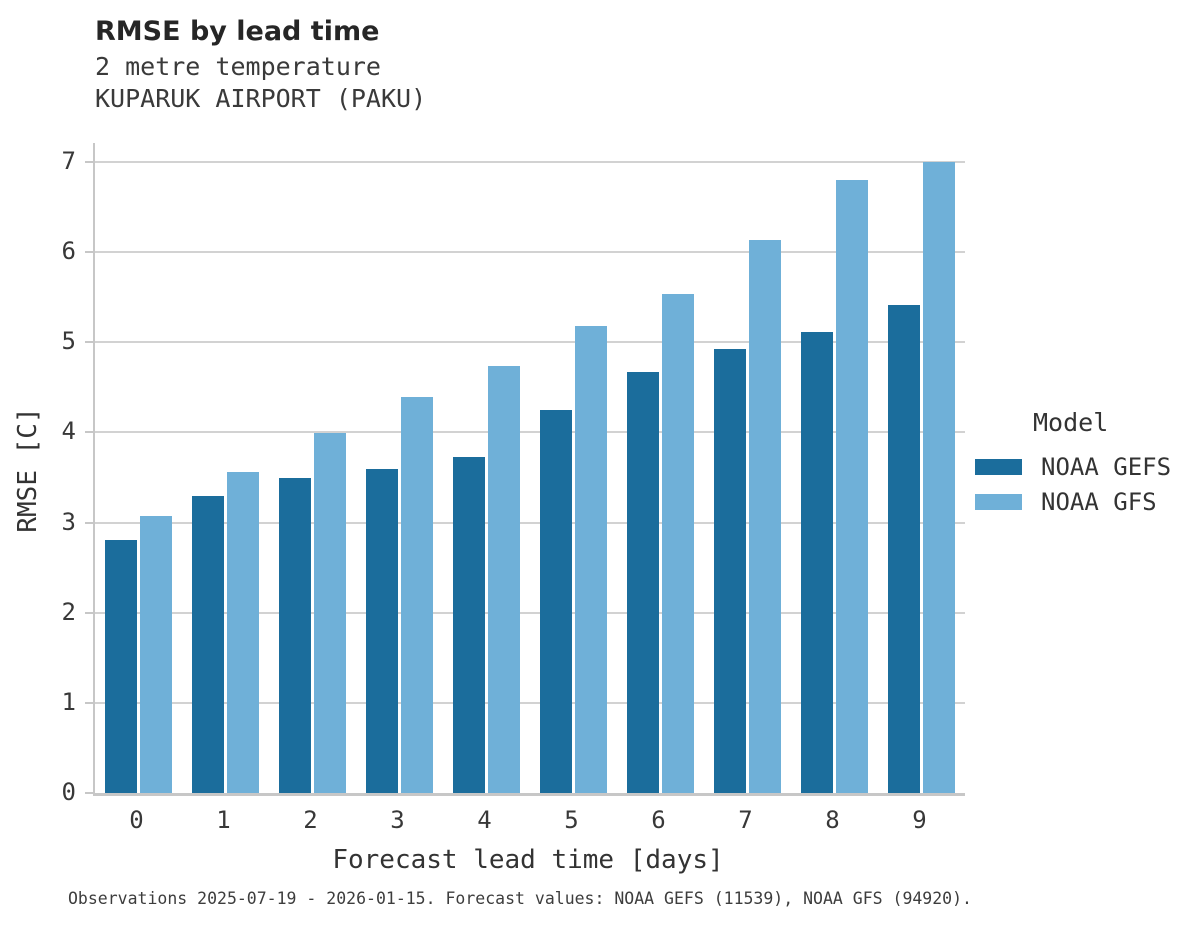  What do you see at coordinates (1099, 501) in the screenshot?
I see `legend-label: NOAA GFS` at bounding box center [1099, 501].